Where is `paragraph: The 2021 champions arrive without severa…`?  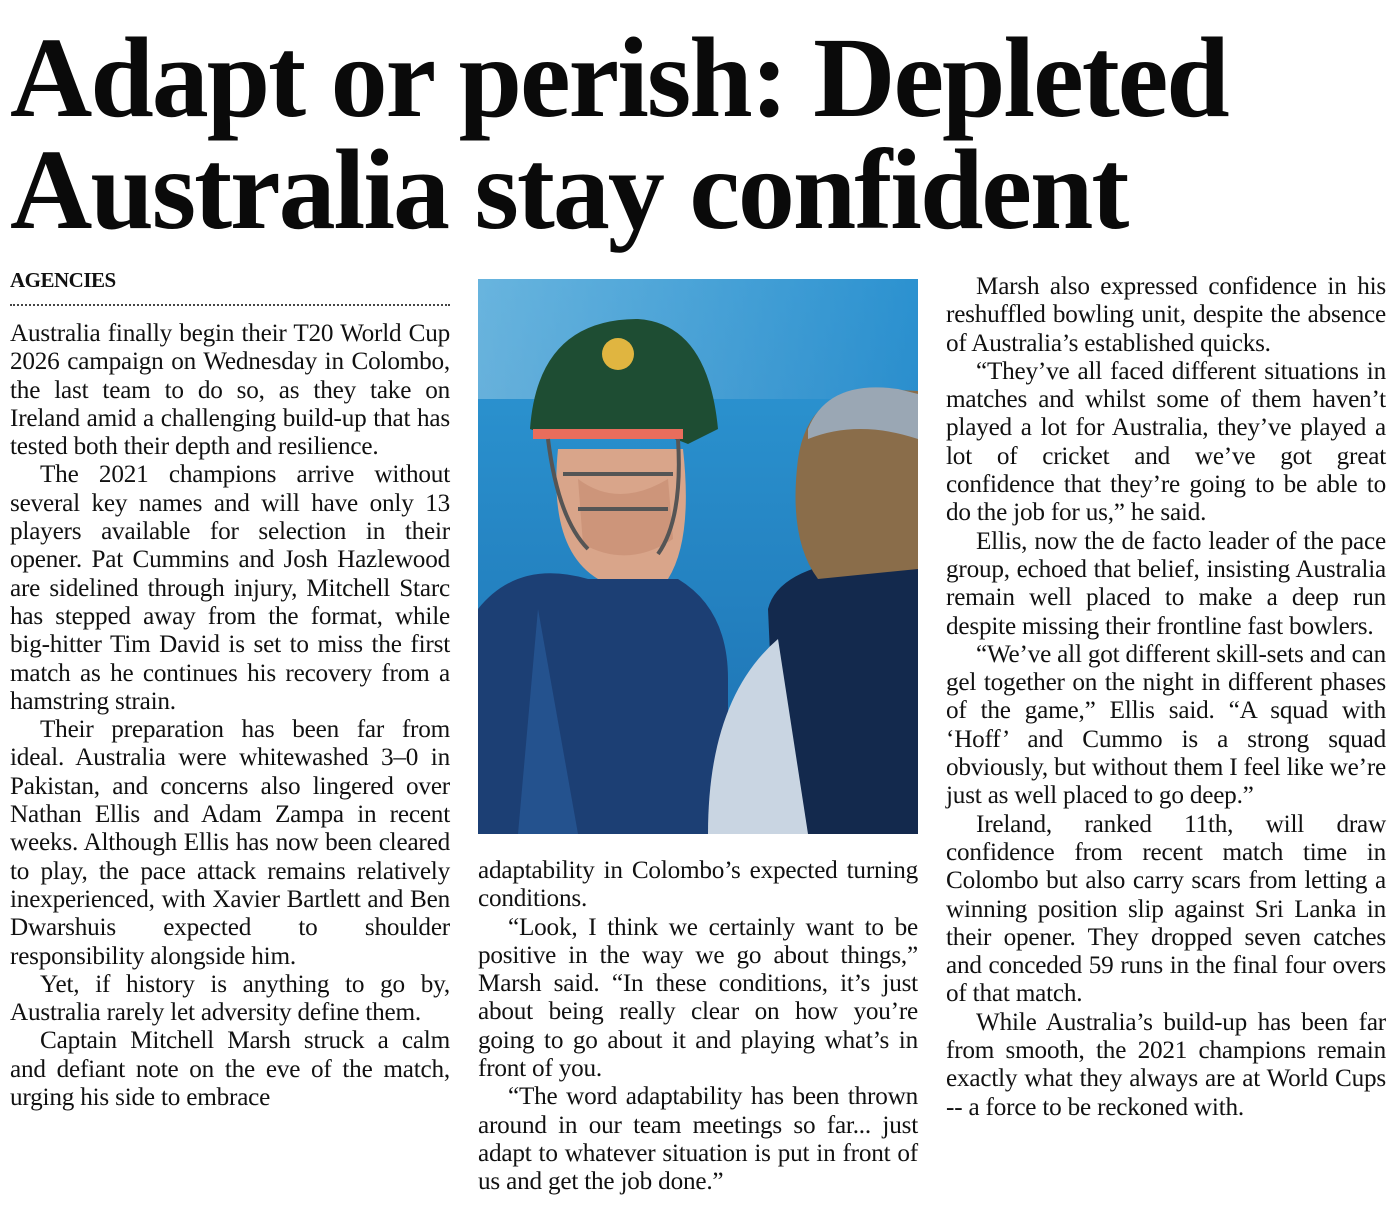 paragraph: The 2021 champions arrive without severa… is located at coordinates (230, 588).